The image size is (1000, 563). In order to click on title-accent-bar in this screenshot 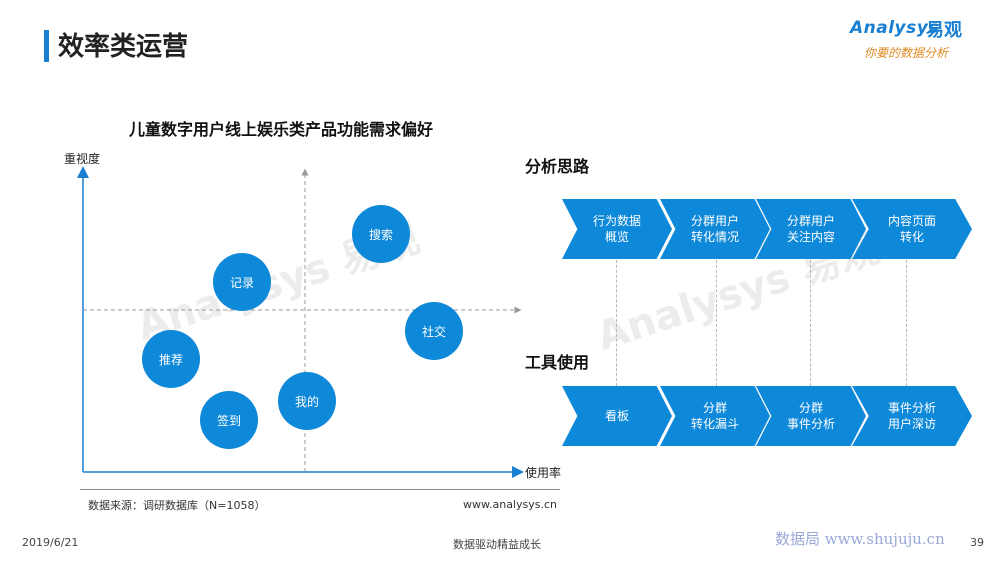, I will do `click(46, 46)`.